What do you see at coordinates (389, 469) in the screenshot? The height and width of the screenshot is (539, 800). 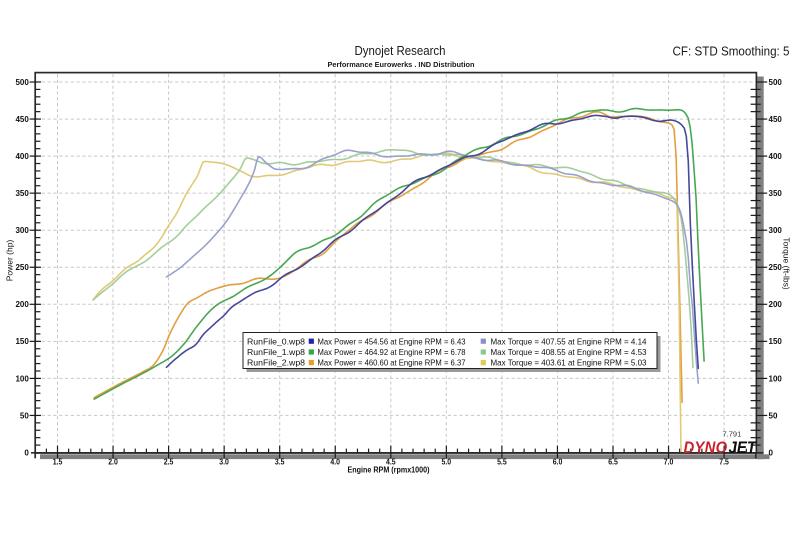 I see `svg-text: Engine RPM (rpmx1000)` at bounding box center [389, 469].